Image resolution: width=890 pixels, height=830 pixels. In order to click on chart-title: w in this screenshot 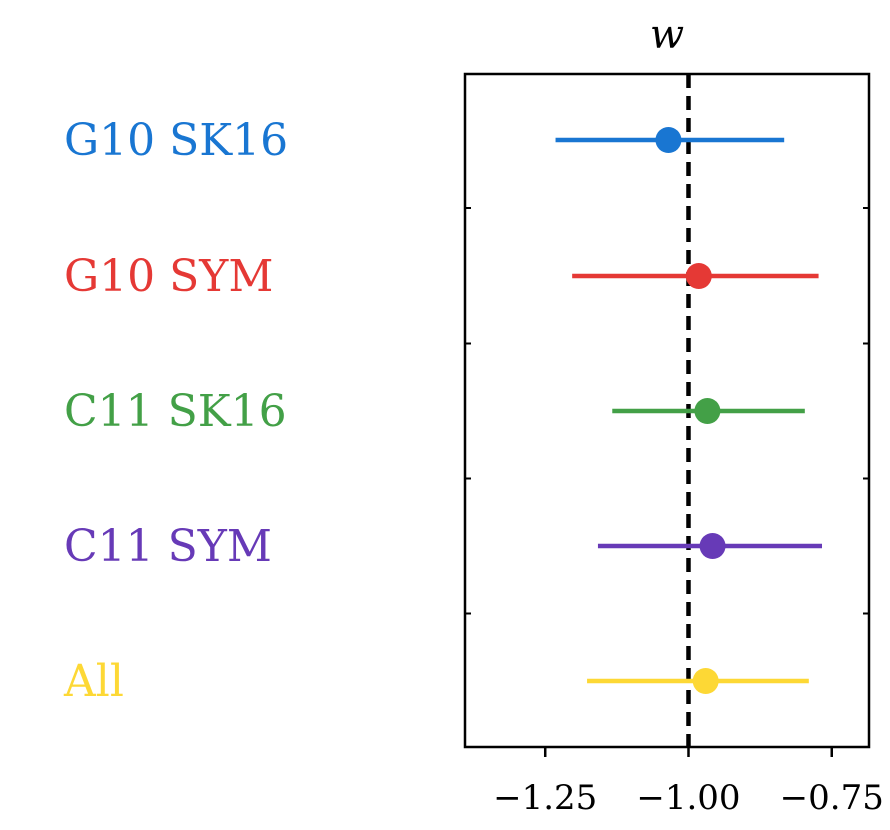, I will do `click(667, 35)`.